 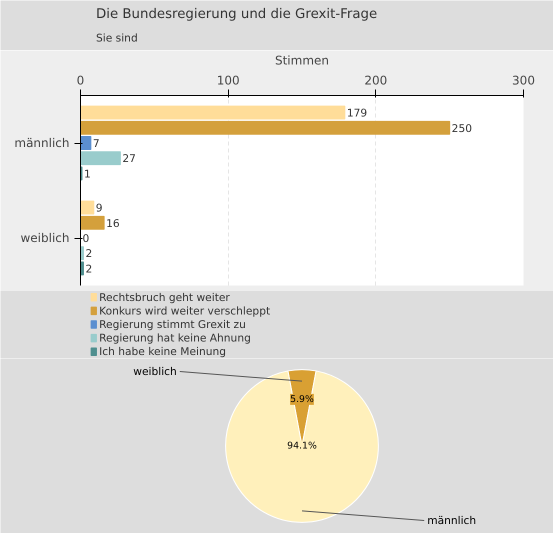 What do you see at coordinates (302, 61) in the screenshot?
I see `x-axis-title: Stimmen` at bounding box center [302, 61].